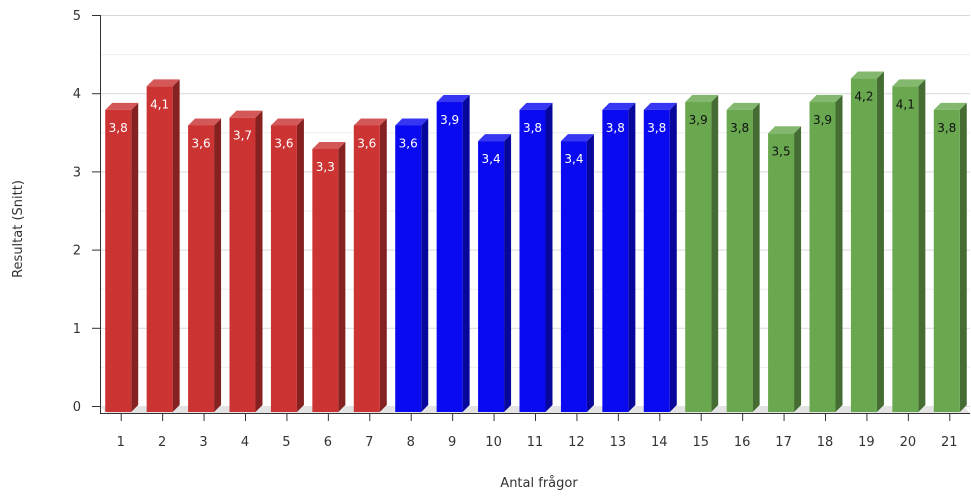 This screenshot has width=971, height=496. Describe the element at coordinates (77, 94) in the screenshot. I see `y-tick-label: 4` at that location.